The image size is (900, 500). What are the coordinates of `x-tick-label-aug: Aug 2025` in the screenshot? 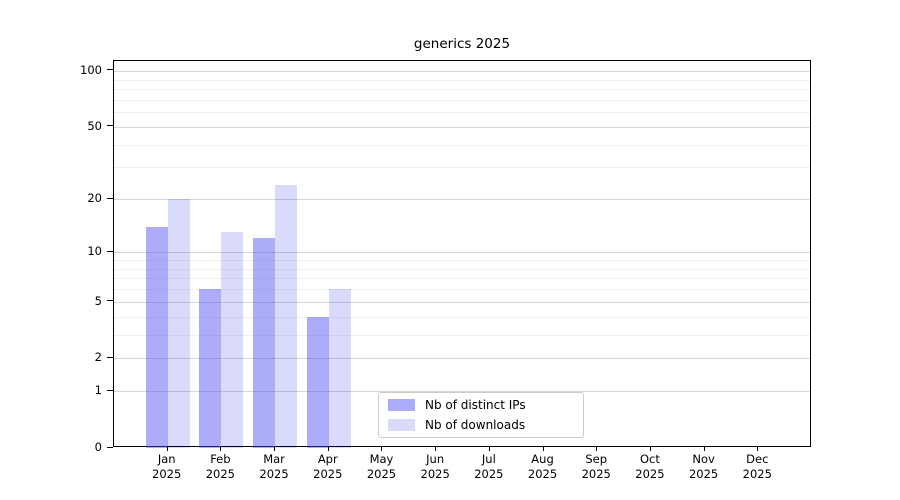 It's located at (542, 466).